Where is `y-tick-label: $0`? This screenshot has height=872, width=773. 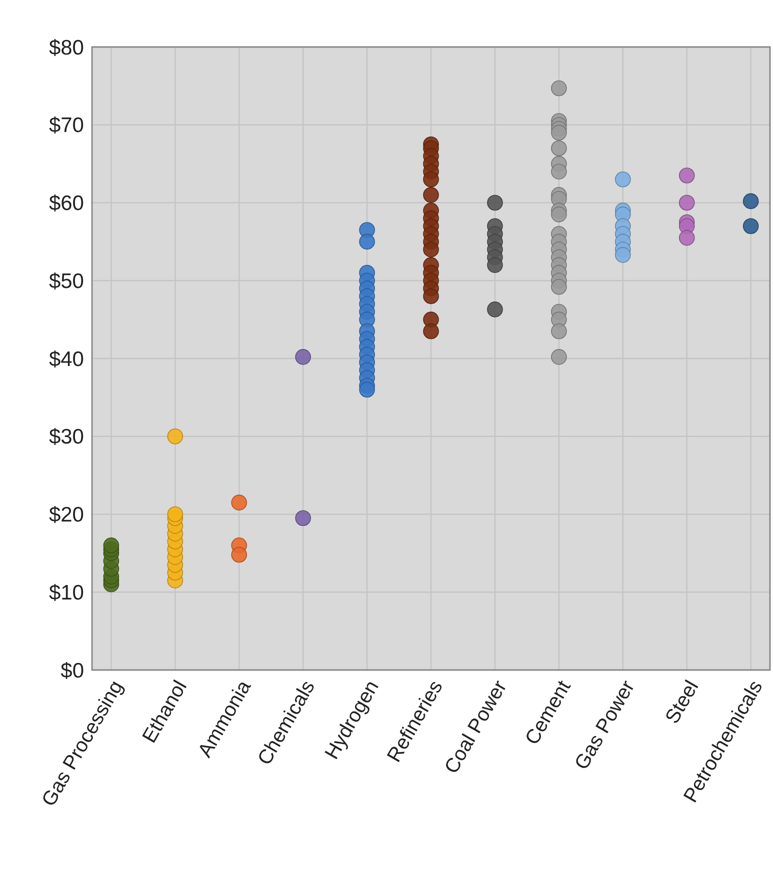
y-tick-label: $0 is located at coordinates (72, 670).